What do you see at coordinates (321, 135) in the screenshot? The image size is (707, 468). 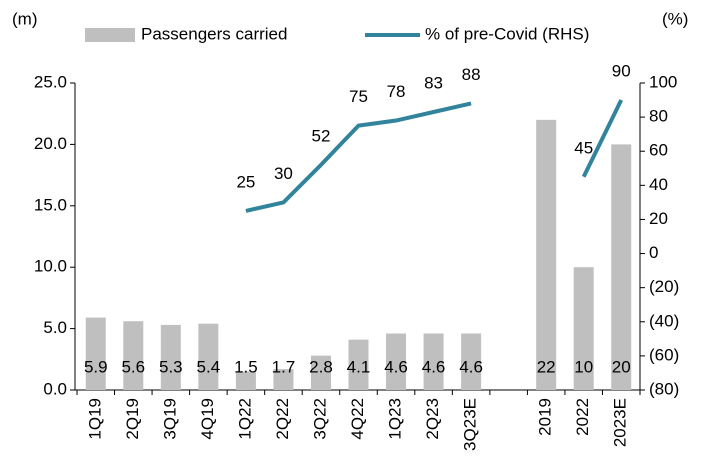 I see `line-label: 52` at bounding box center [321, 135].